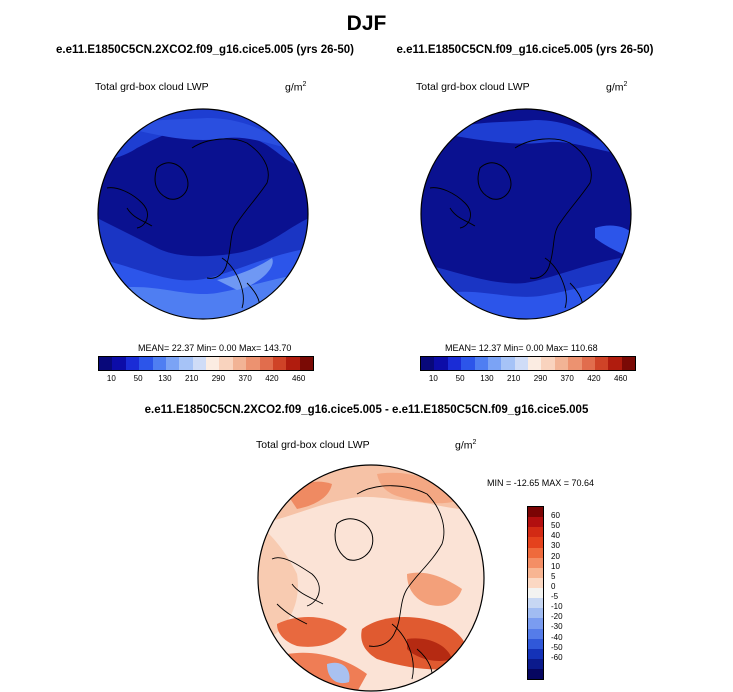  What do you see at coordinates (354, 539) in the screenshot?
I see `diff-coast-greenland` at bounding box center [354, 539].